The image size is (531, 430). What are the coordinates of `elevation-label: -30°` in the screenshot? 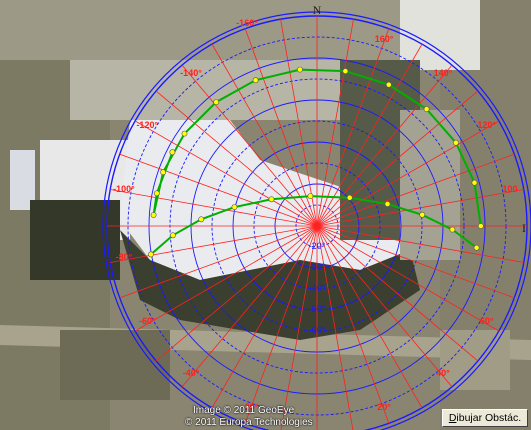 It's located at (317, 267).